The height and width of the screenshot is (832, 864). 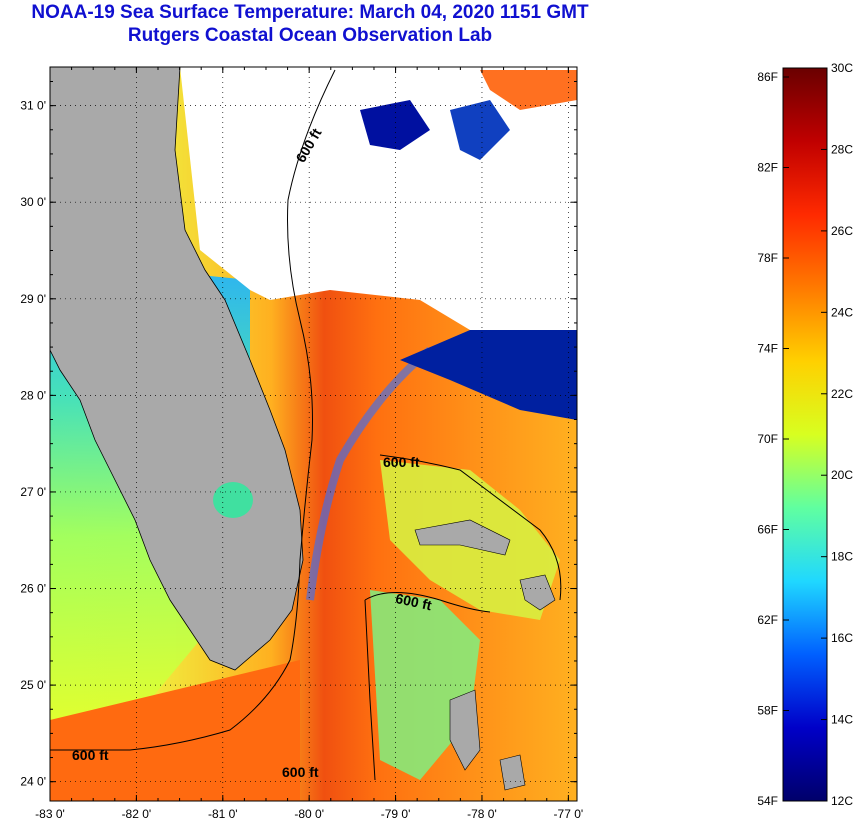 I want to click on lat-tick-label: 24 0', so click(x=33, y=782).